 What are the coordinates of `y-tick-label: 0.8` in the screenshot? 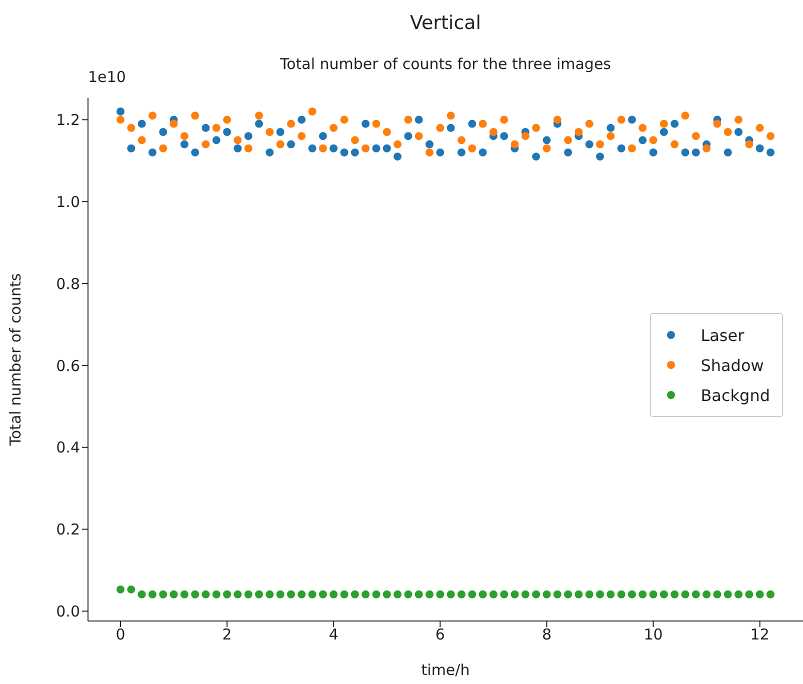 It's located at (68, 283).